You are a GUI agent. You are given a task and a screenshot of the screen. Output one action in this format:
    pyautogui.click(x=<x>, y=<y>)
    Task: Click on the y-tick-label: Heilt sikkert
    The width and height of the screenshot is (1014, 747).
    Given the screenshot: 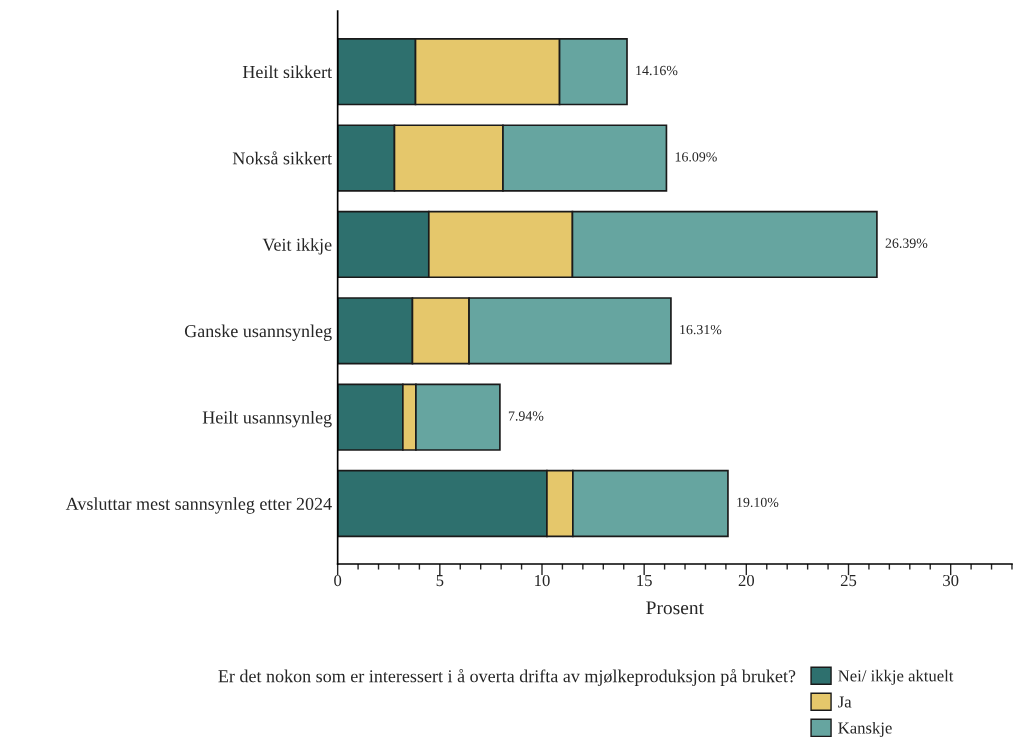 What is the action you would take?
    pyautogui.click(x=287, y=72)
    